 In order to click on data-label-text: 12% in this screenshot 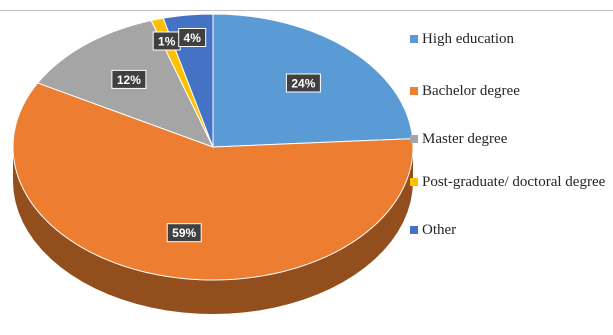, I will do `click(129, 80)`.